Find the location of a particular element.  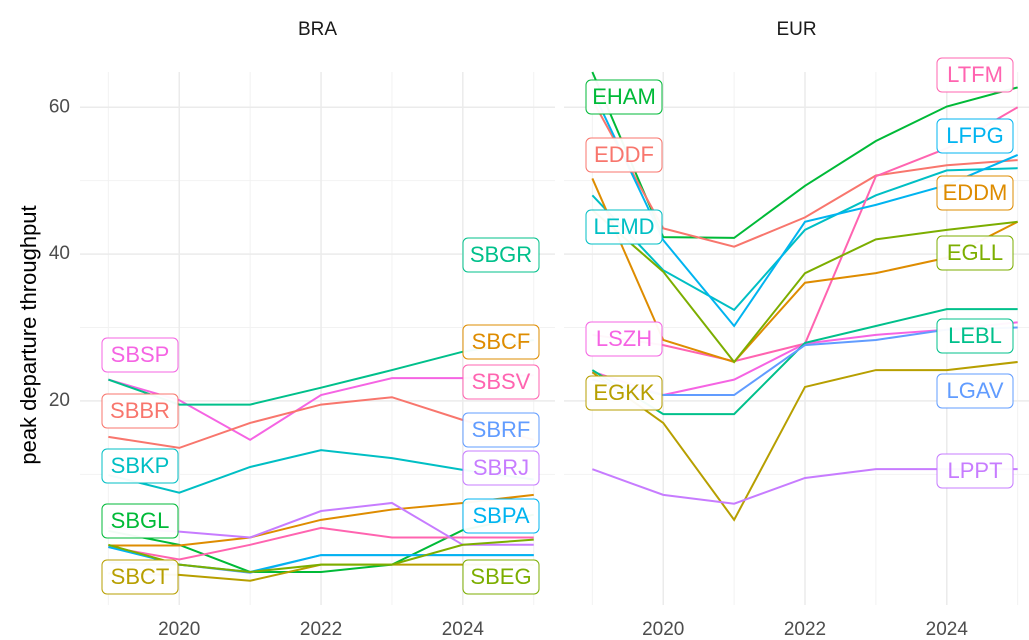

series-label: LFPG is located at coordinates (974, 135).